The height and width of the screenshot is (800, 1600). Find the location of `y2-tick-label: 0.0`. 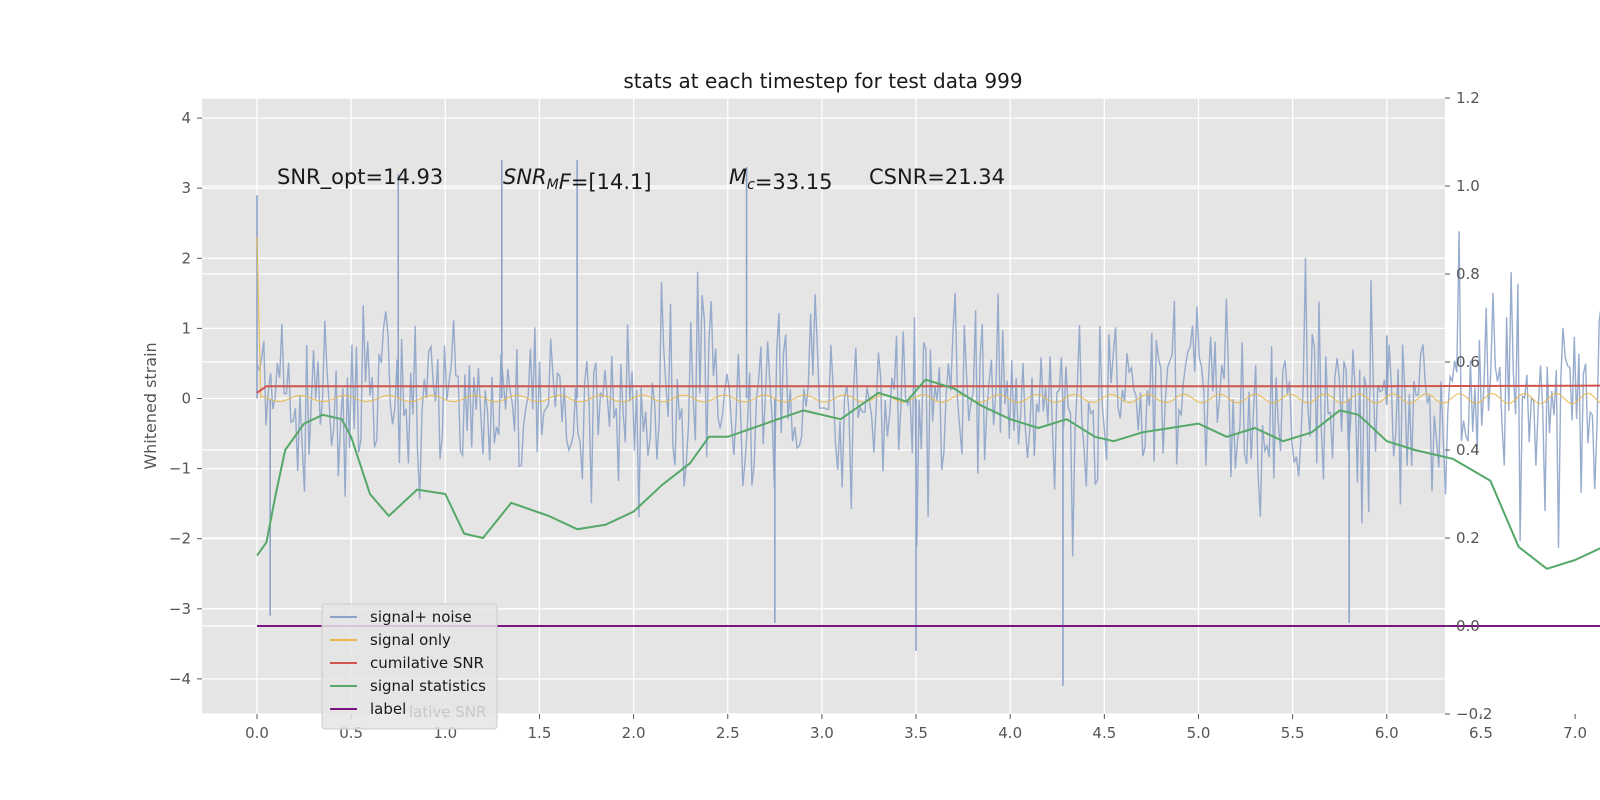

y2-tick-label: 0.0 is located at coordinates (1468, 626).